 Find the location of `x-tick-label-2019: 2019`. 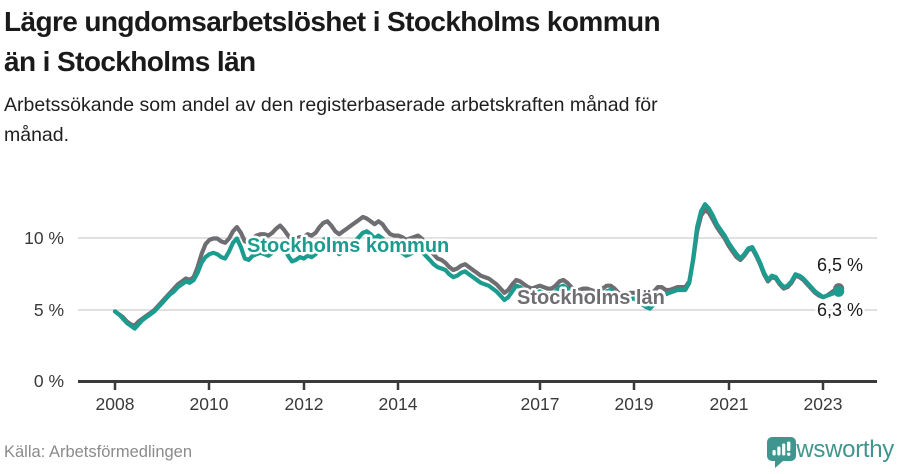

x-tick-label-2019: 2019 is located at coordinates (634, 404).